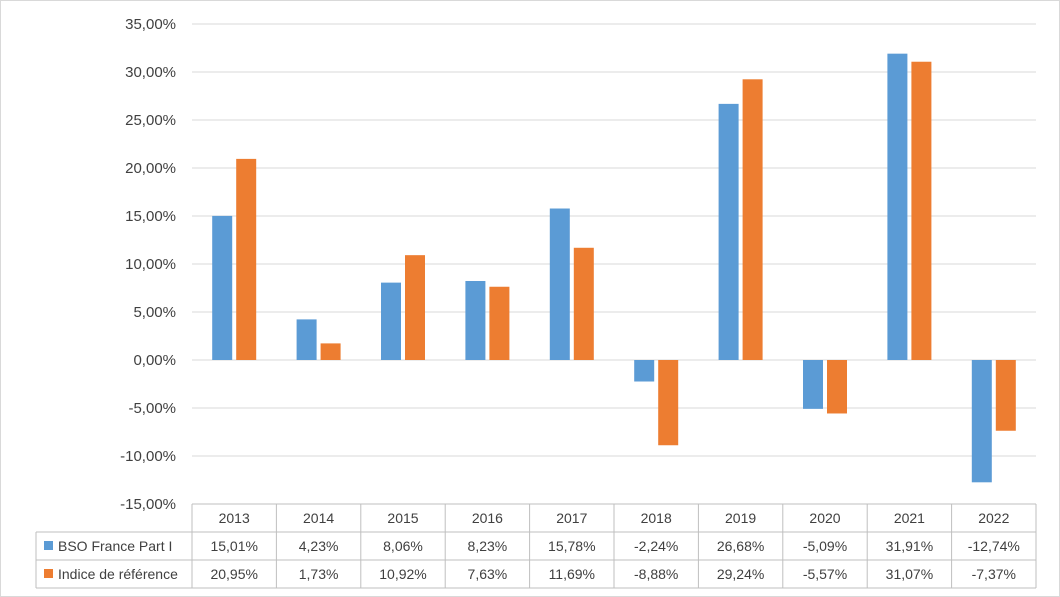 The width and height of the screenshot is (1060, 597). Describe the element at coordinates (118, 574) in the screenshot. I see `legend-label: Indice de référence` at that location.